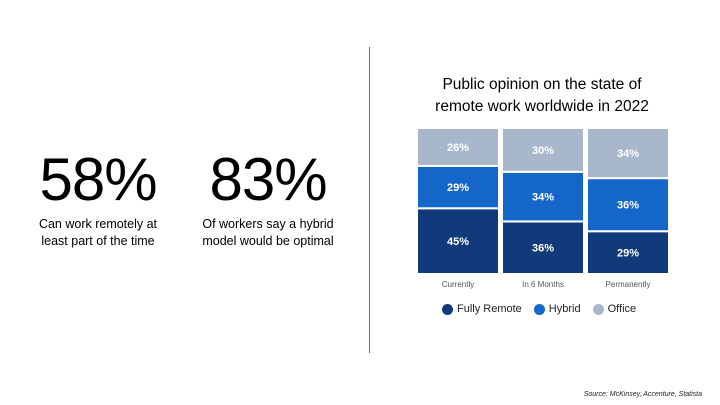  What do you see at coordinates (369, 200) in the screenshot?
I see `vertical-divider` at bounding box center [369, 200].